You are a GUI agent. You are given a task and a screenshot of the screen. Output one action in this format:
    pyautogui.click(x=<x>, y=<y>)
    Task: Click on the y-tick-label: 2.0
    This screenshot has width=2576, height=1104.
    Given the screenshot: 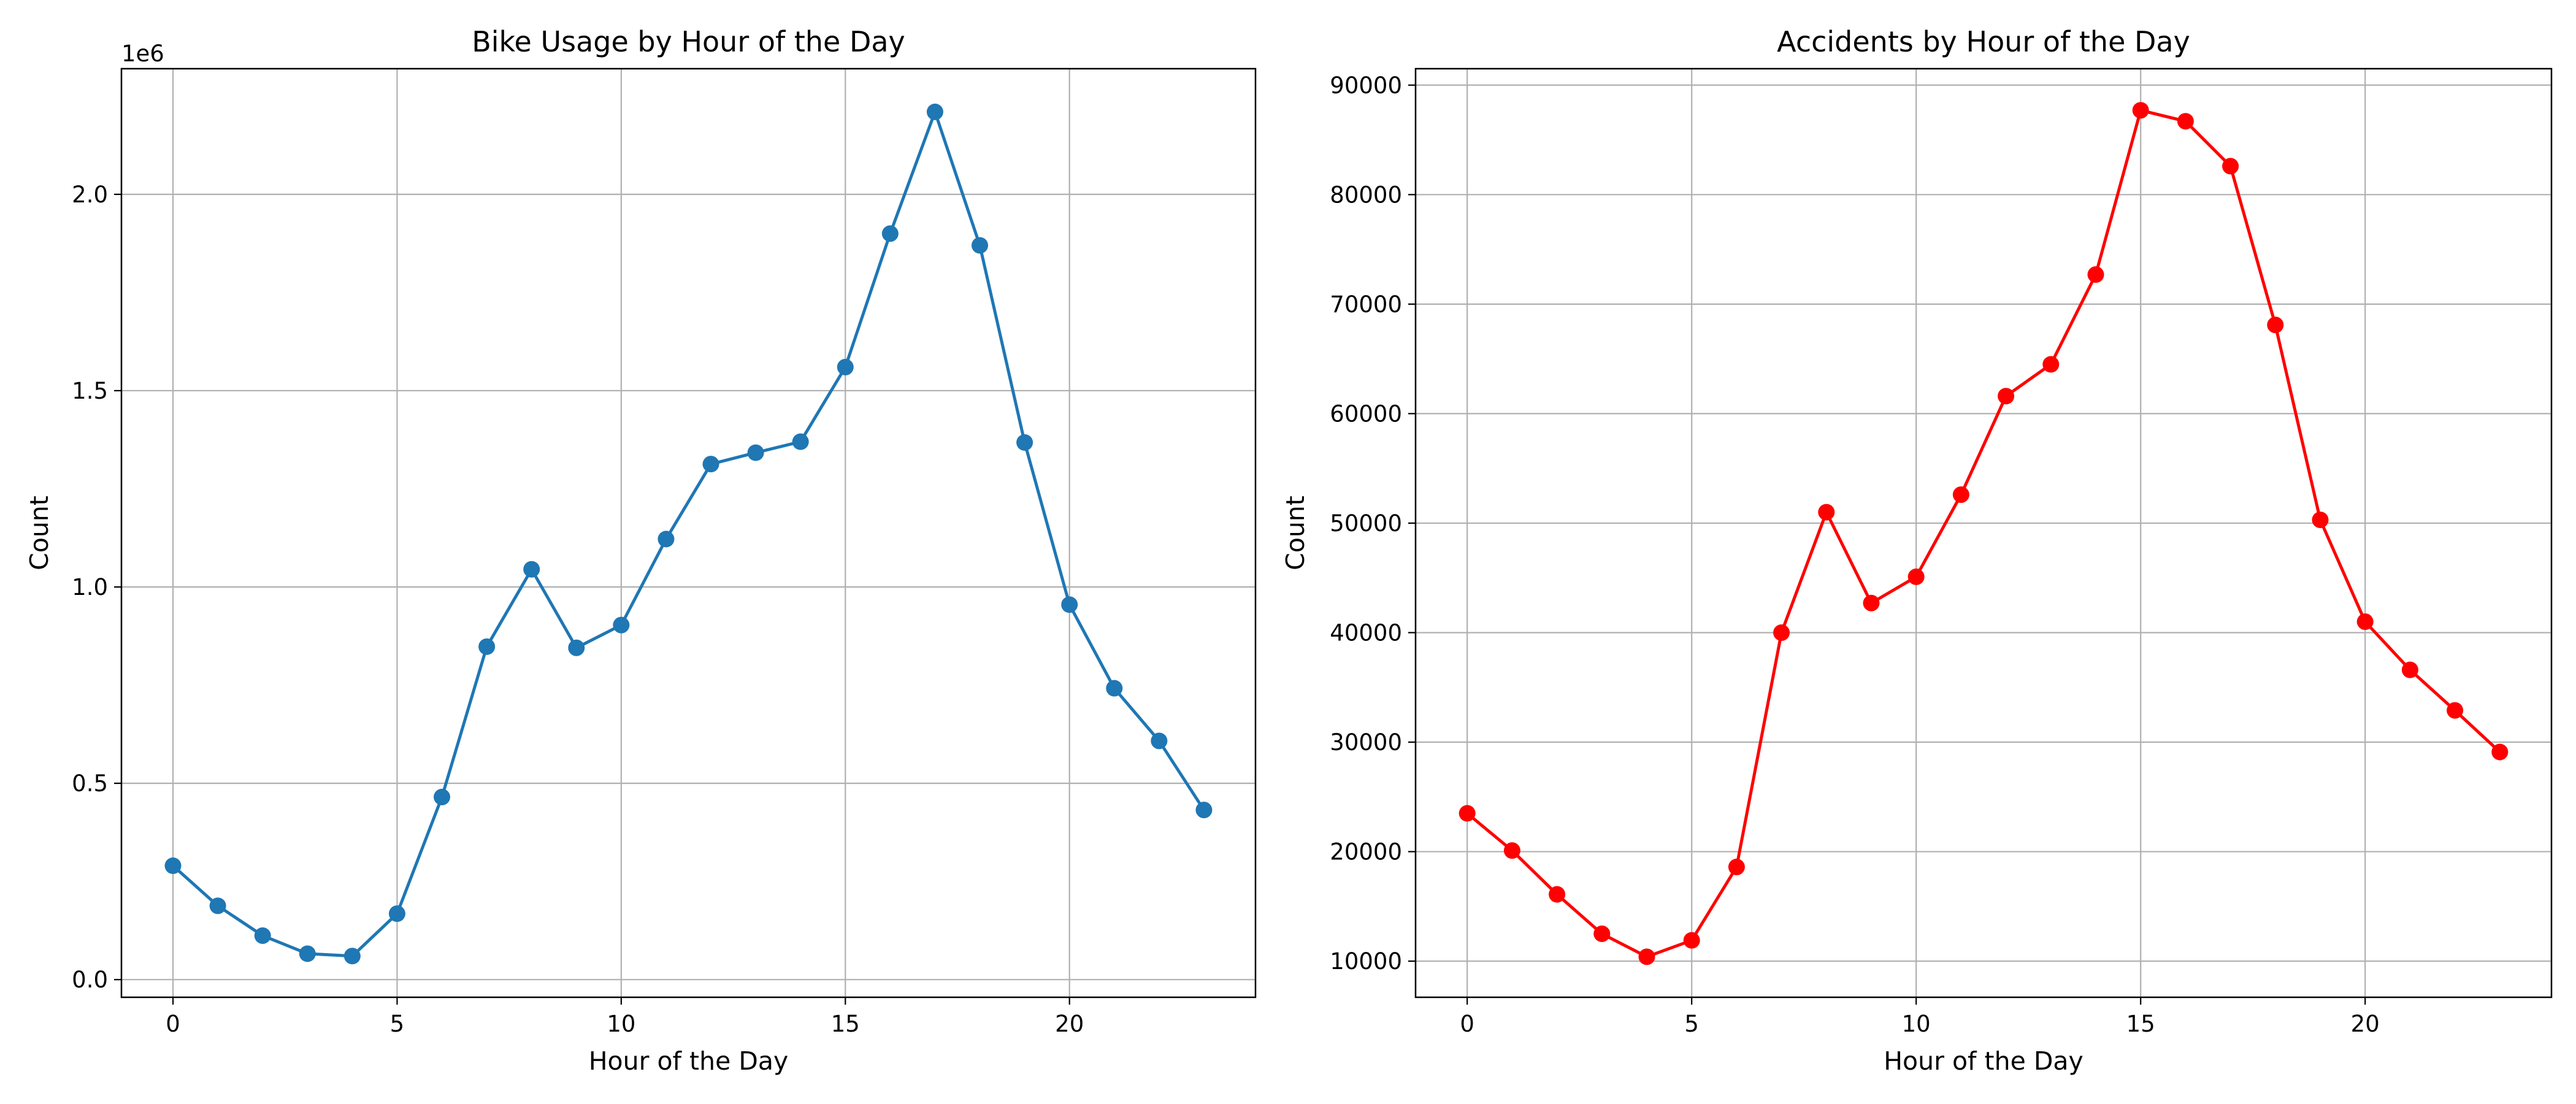 What is the action you would take?
    pyautogui.click(x=90, y=195)
    